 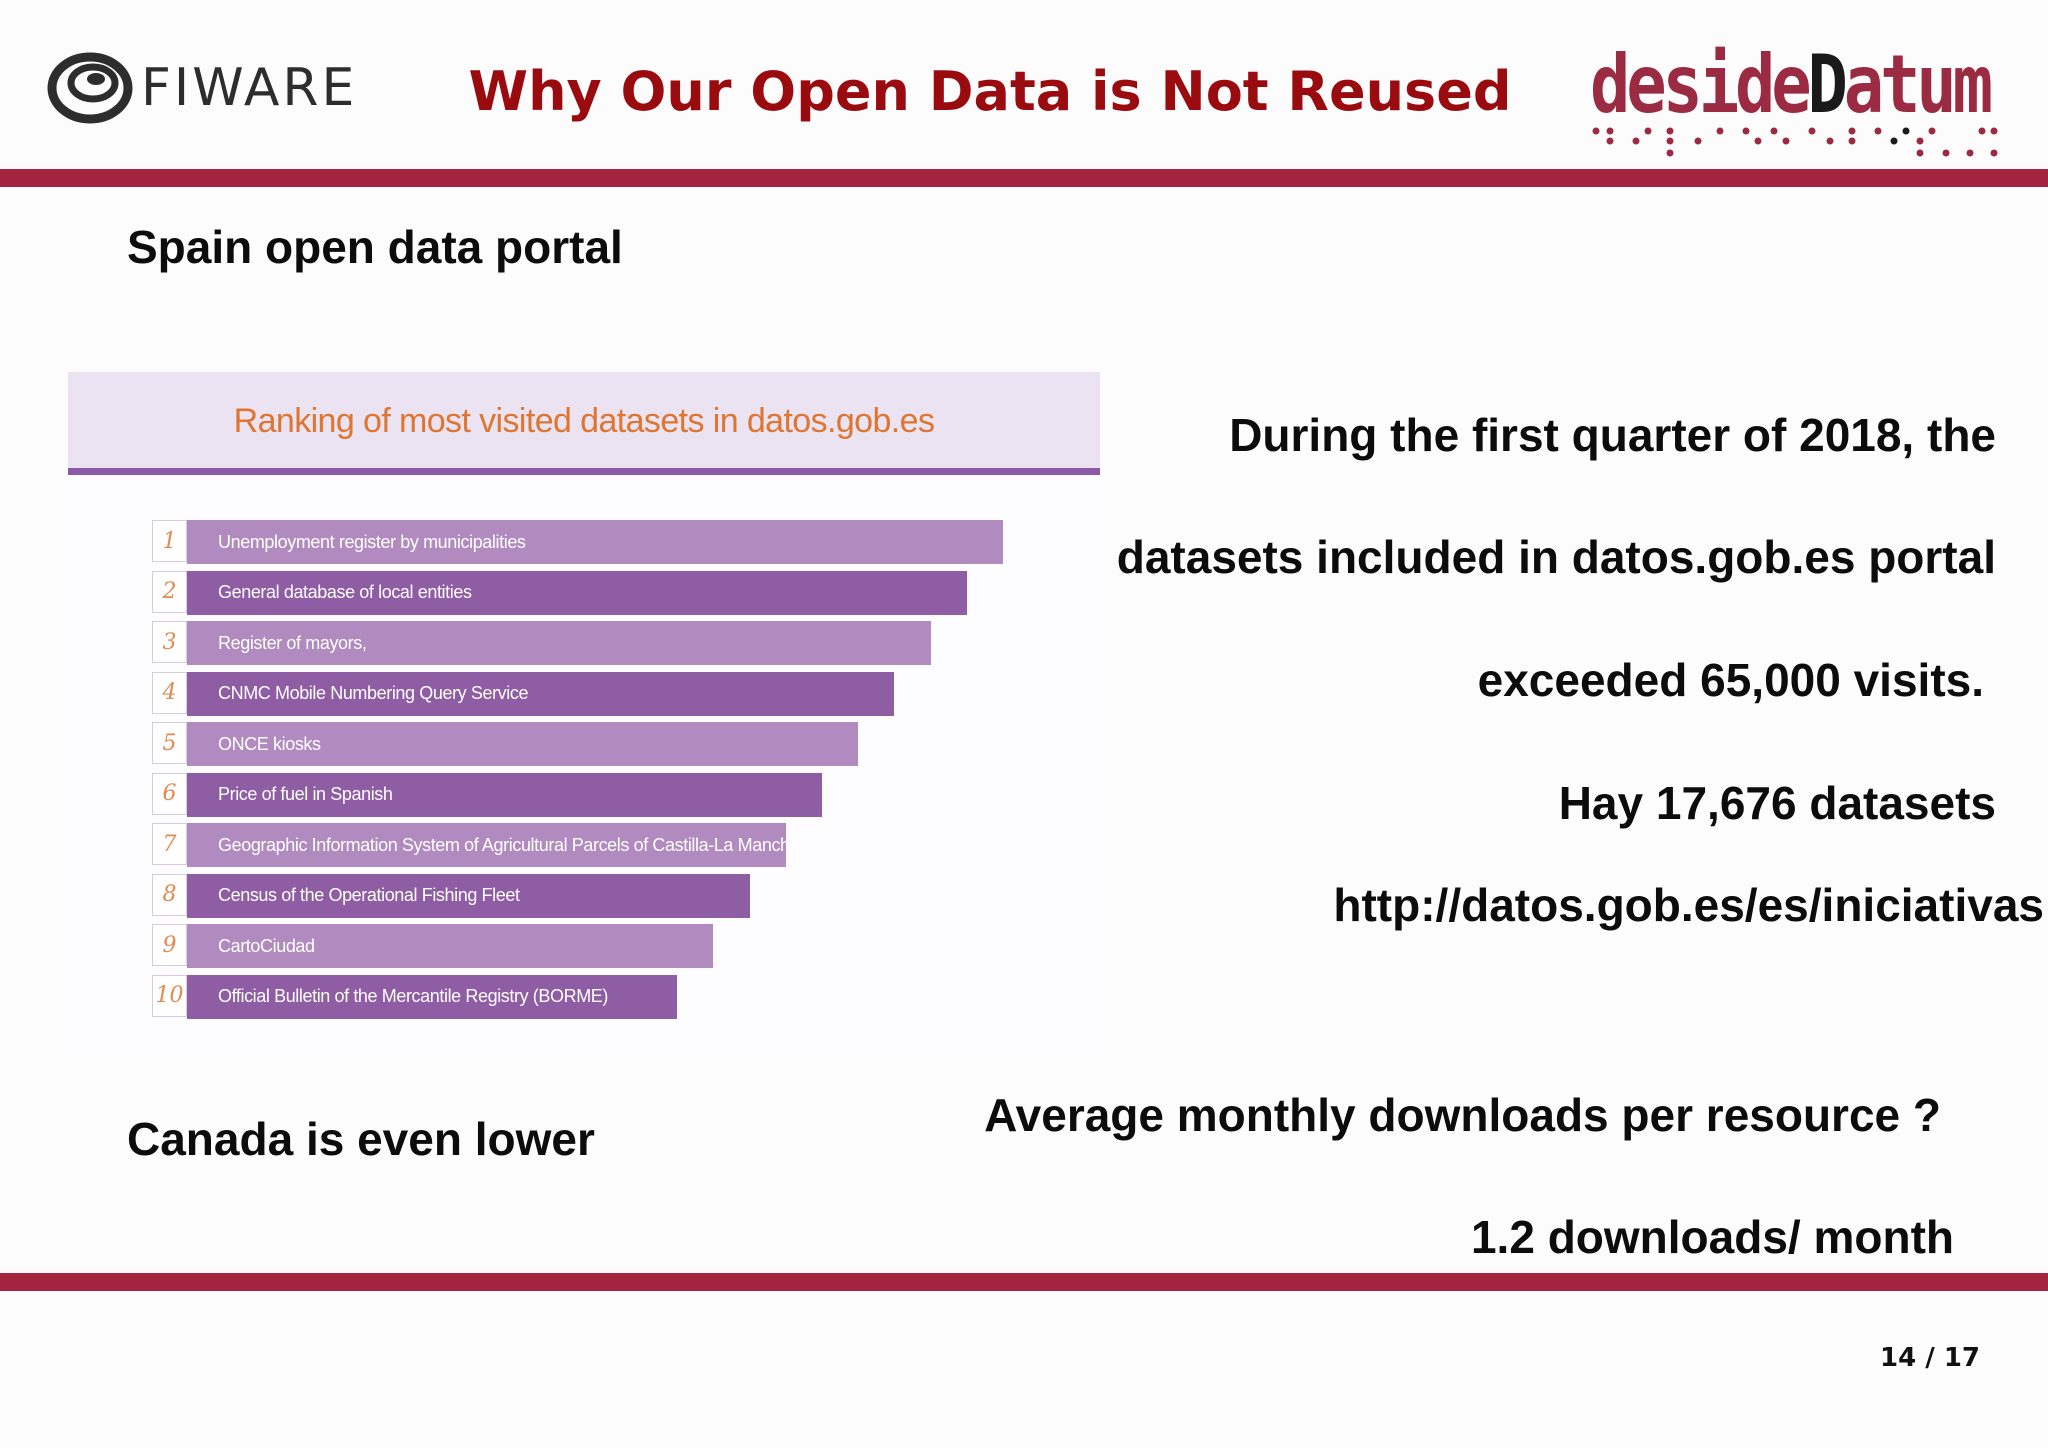 What do you see at coordinates (169, 995) in the screenshot?
I see `ranking-number: 10` at bounding box center [169, 995].